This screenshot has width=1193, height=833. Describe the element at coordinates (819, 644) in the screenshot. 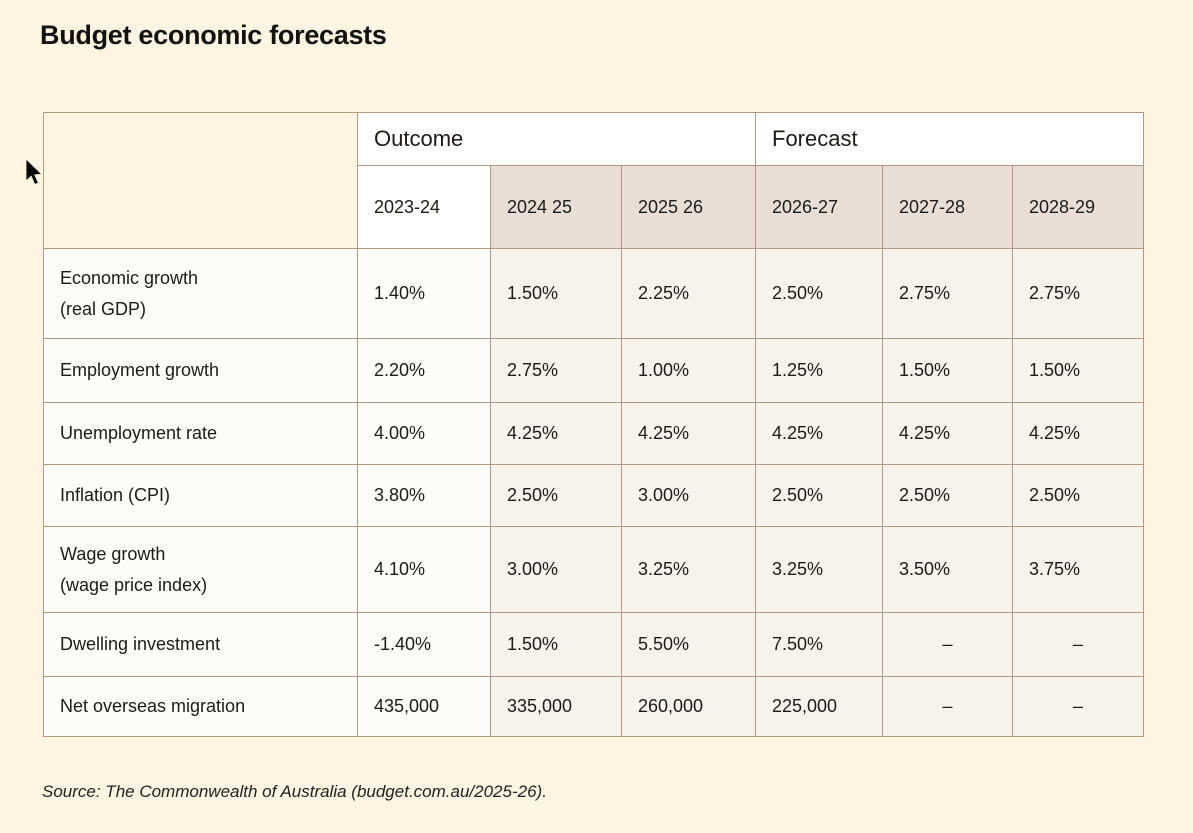

I see `cell-value: 7.50%` at that location.